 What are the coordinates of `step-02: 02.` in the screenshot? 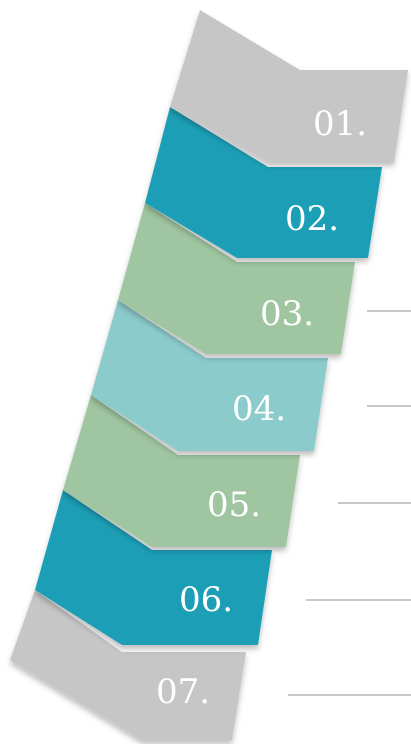 It's located at (263, 182).